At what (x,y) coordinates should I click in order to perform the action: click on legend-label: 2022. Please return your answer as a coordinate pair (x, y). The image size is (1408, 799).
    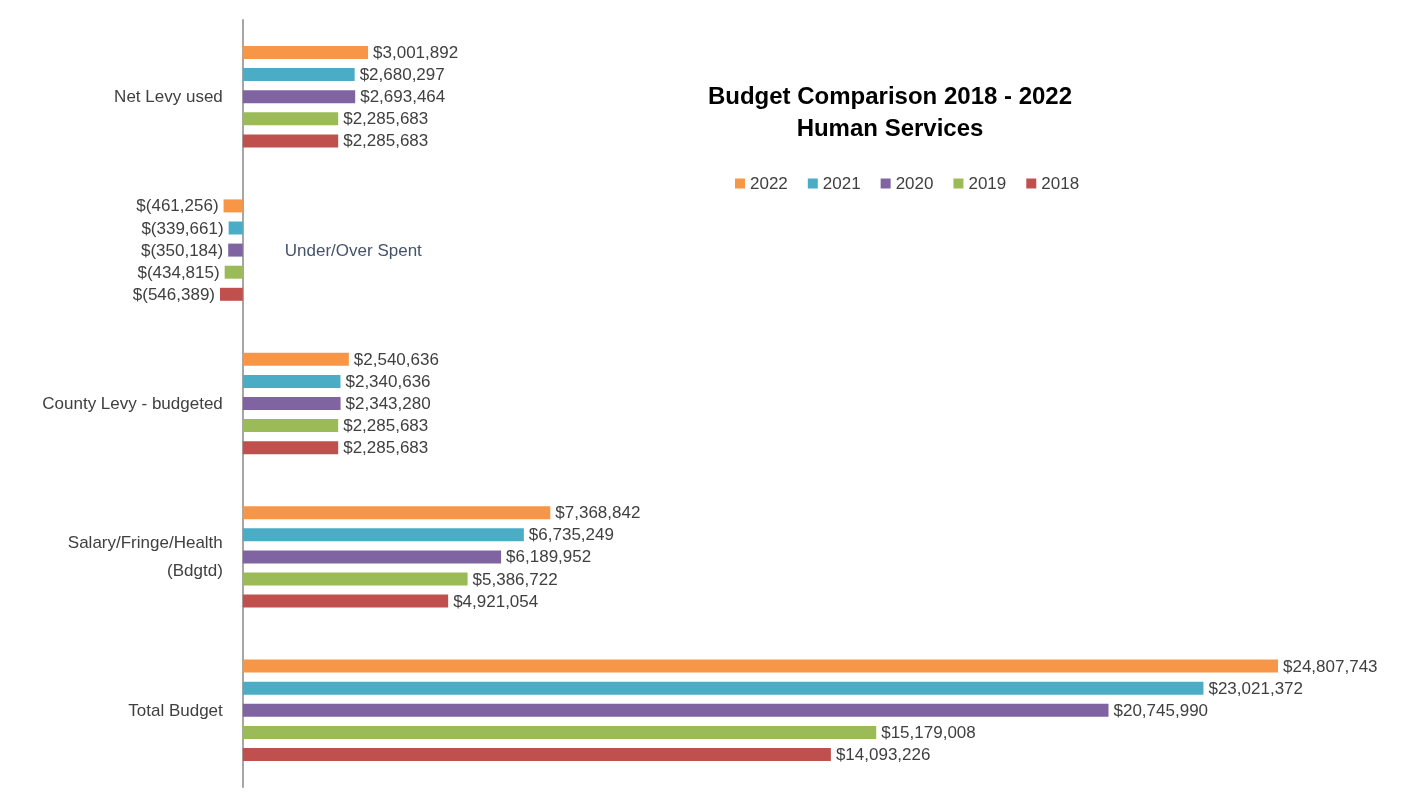
    Looking at the image, I should click on (769, 183).